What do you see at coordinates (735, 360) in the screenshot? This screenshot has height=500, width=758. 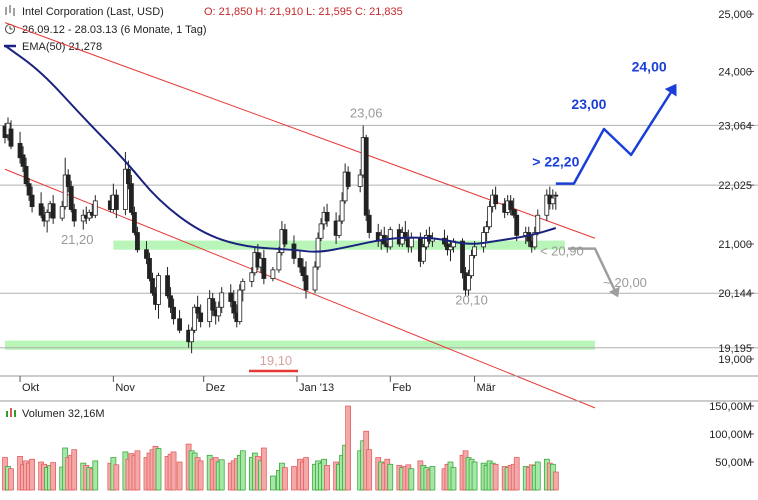 I see `price-tick-label-7: 19,000` at bounding box center [735, 360].